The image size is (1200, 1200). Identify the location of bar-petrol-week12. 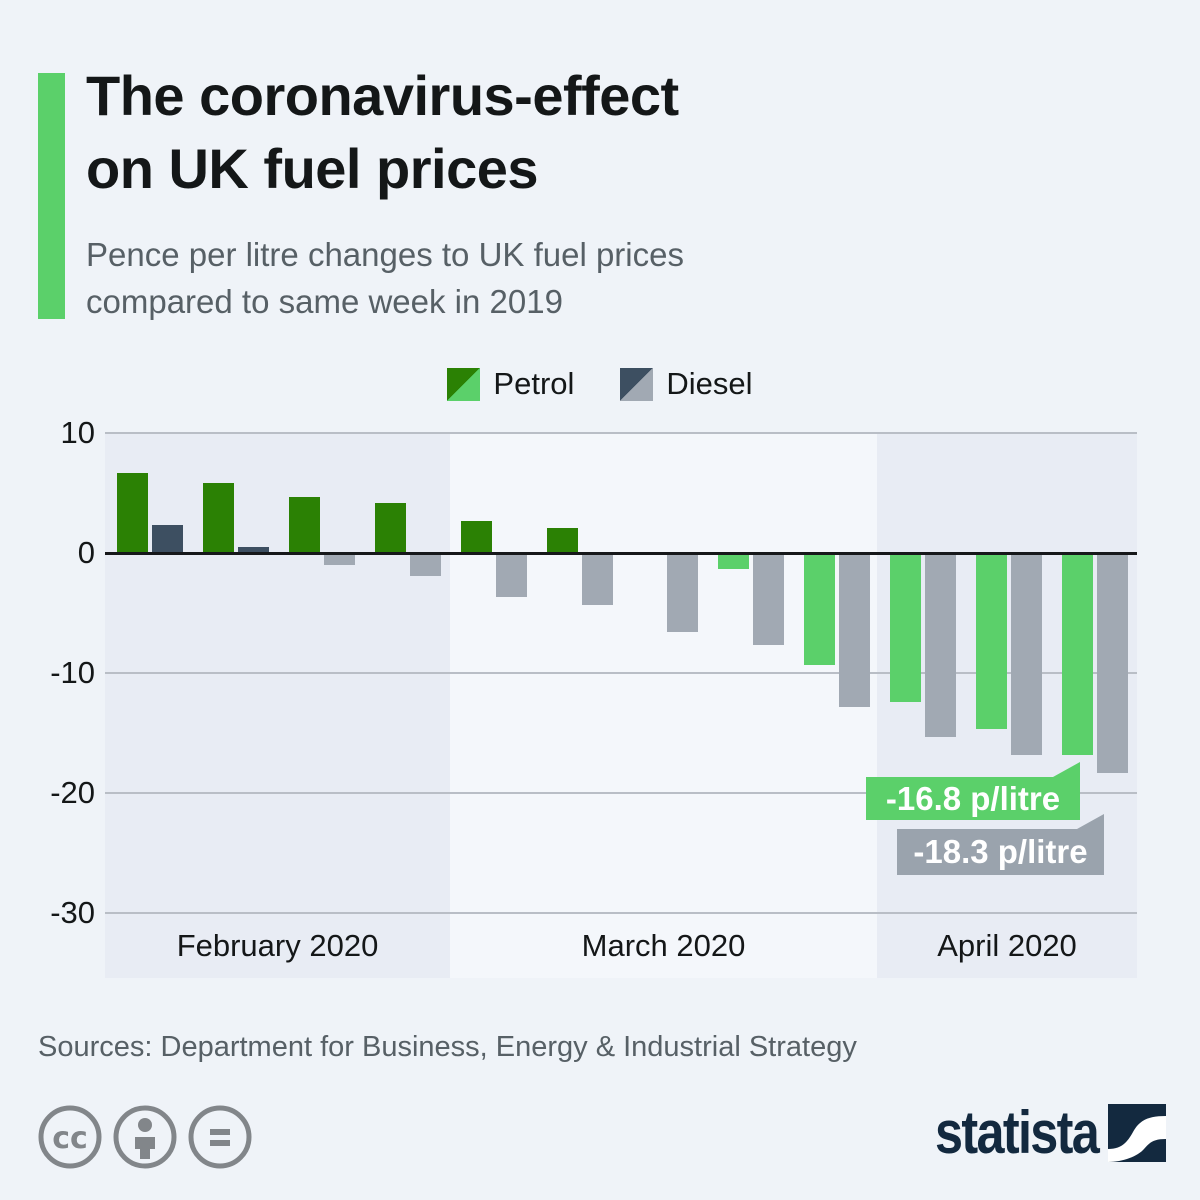
(1077, 654).